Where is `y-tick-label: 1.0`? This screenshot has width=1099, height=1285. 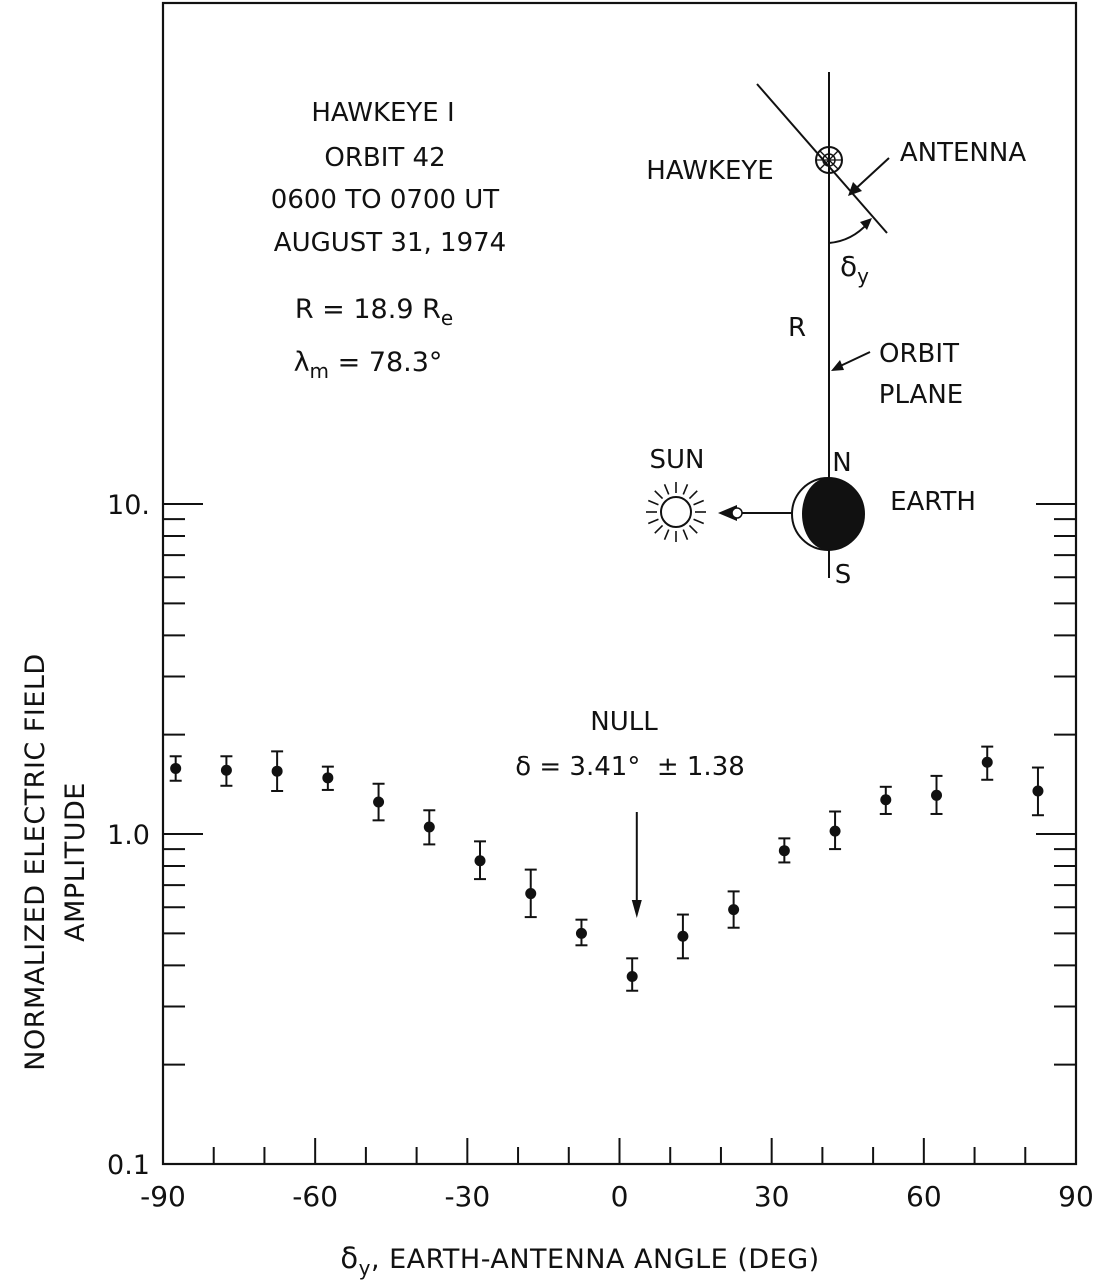
y-tick-label: 1.0 is located at coordinates (128, 835).